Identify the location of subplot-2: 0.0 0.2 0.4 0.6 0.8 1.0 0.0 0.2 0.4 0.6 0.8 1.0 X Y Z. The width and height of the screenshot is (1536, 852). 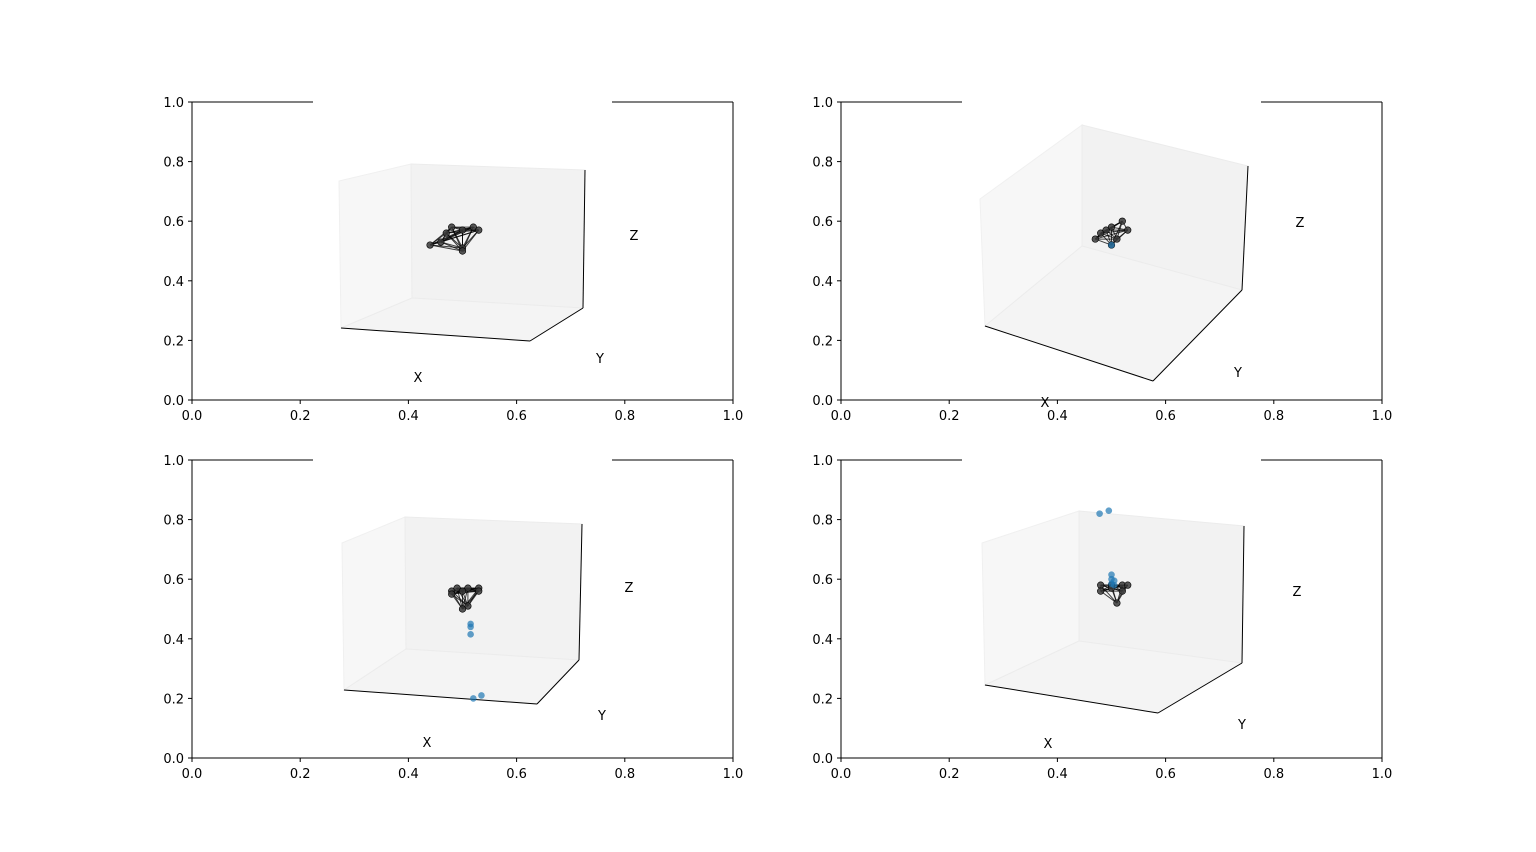
(1102, 260).